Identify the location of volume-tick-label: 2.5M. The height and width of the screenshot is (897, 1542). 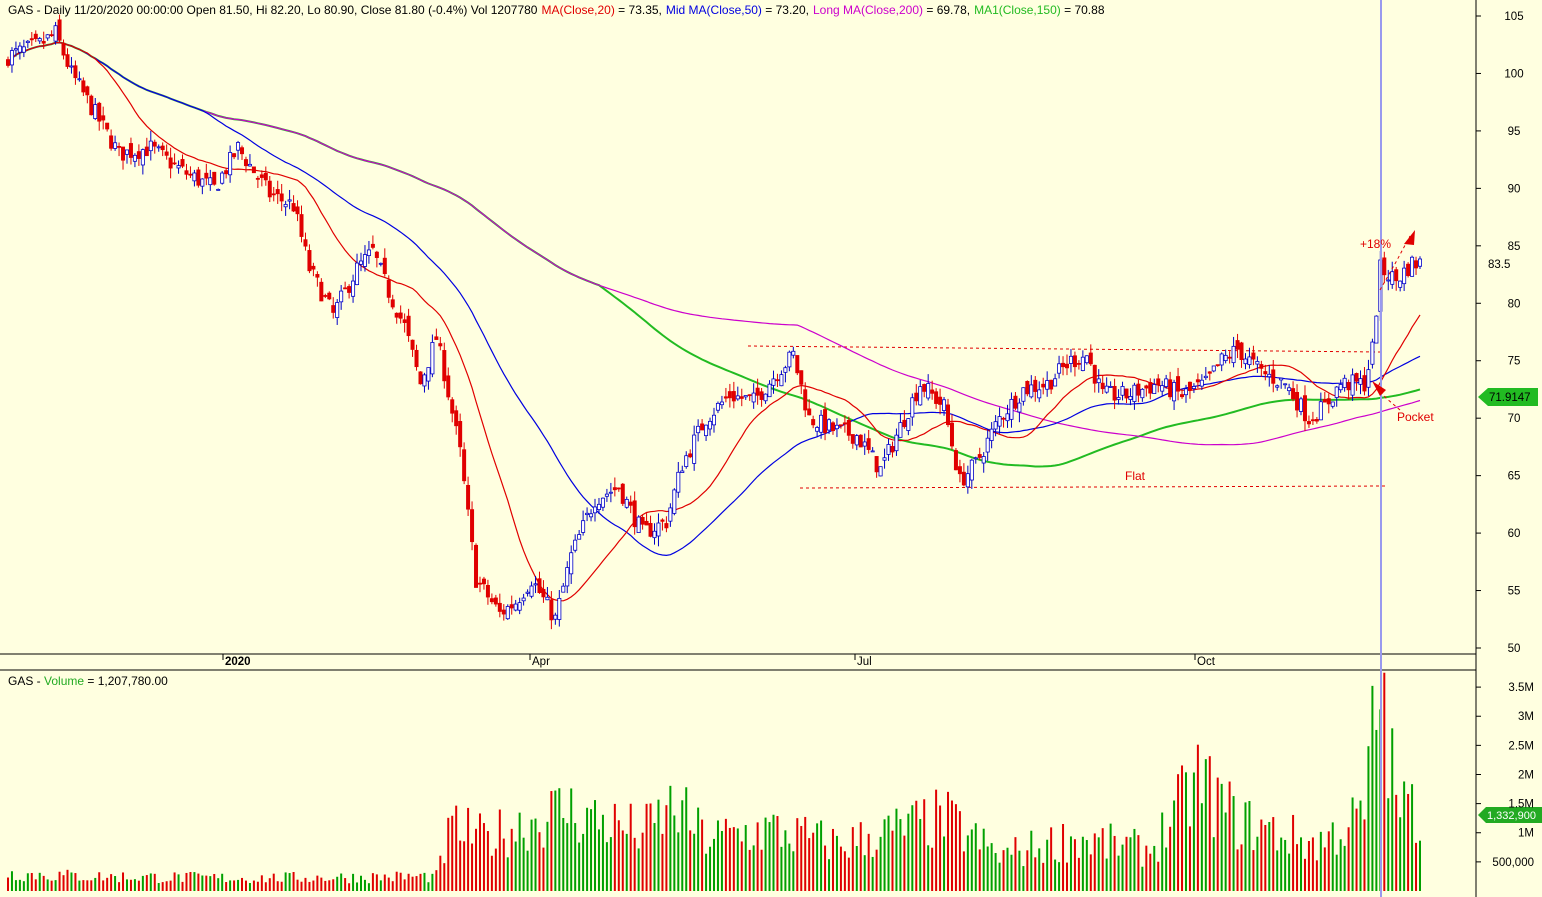
(1521, 746).